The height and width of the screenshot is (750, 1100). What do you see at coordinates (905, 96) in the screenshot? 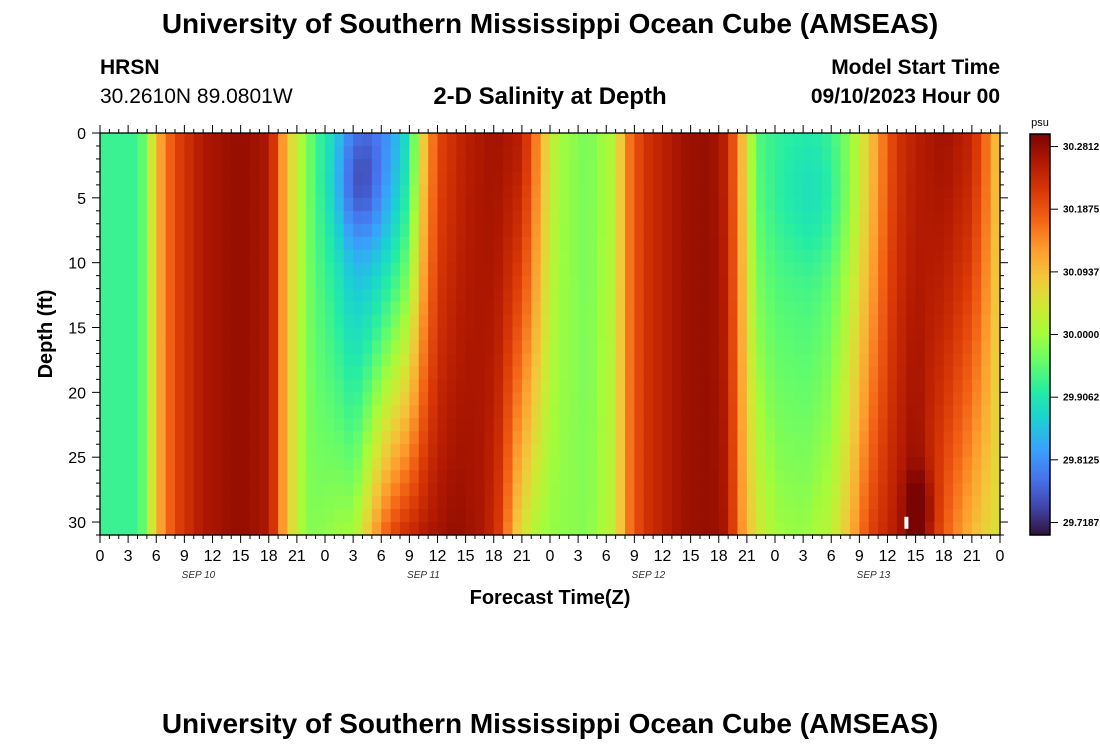
I see `model-start-value: 09/10/2023 Hour 00` at bounding box center [905, 96].